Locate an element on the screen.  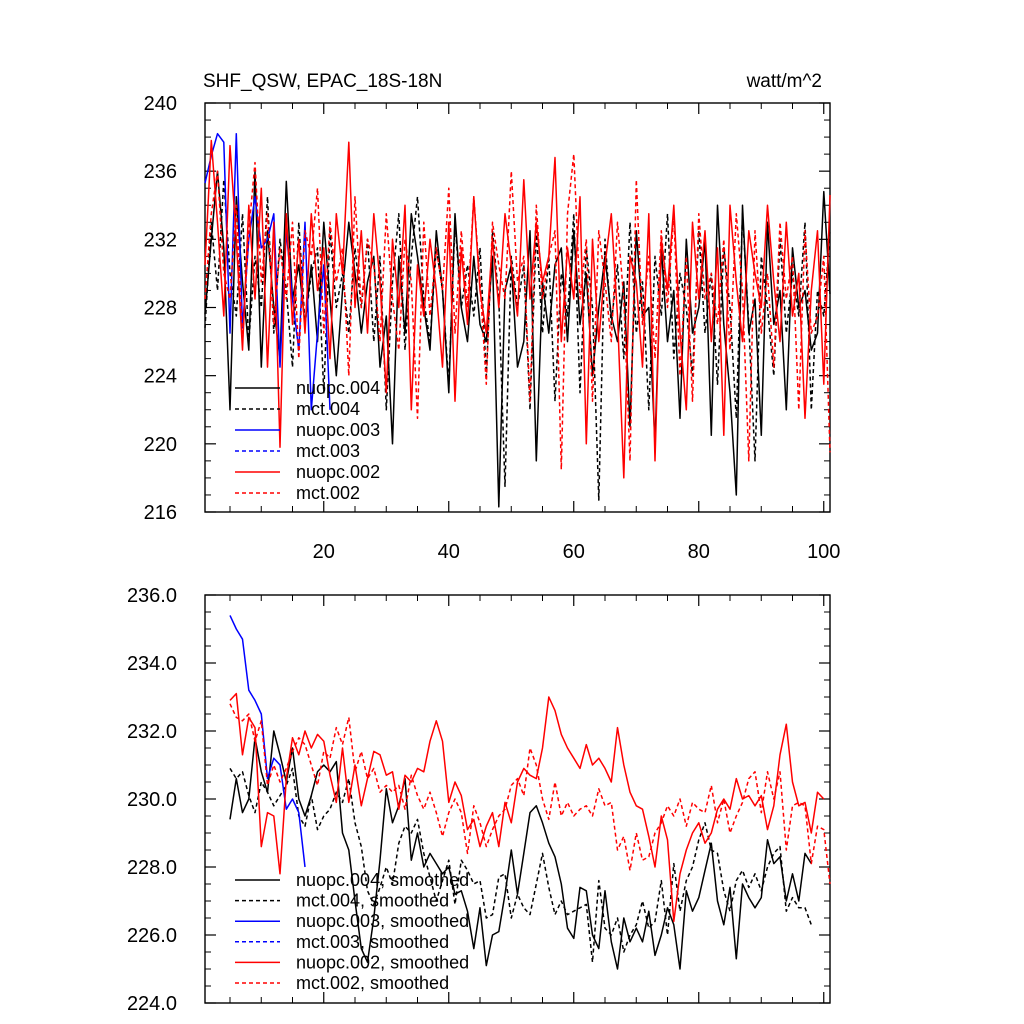
legend-label: mct.002, smoothed is located at coordinates (372, 983).